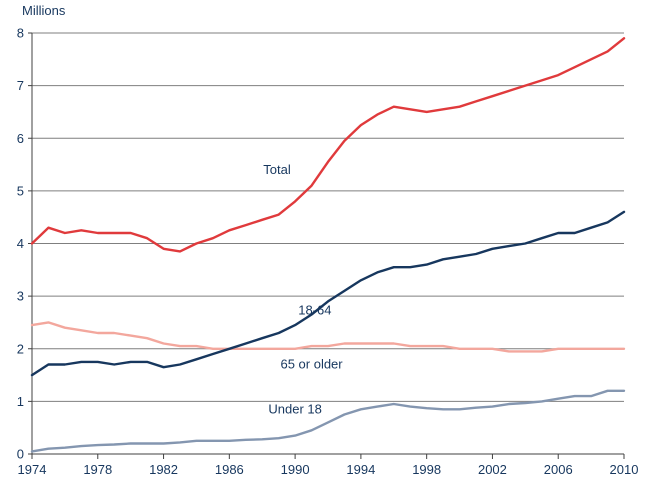 This screenshot has height=484, width=648. Describe the element at coordinates (311, 364) in the screenshot. I see `series-label: 65 or older` at that location.